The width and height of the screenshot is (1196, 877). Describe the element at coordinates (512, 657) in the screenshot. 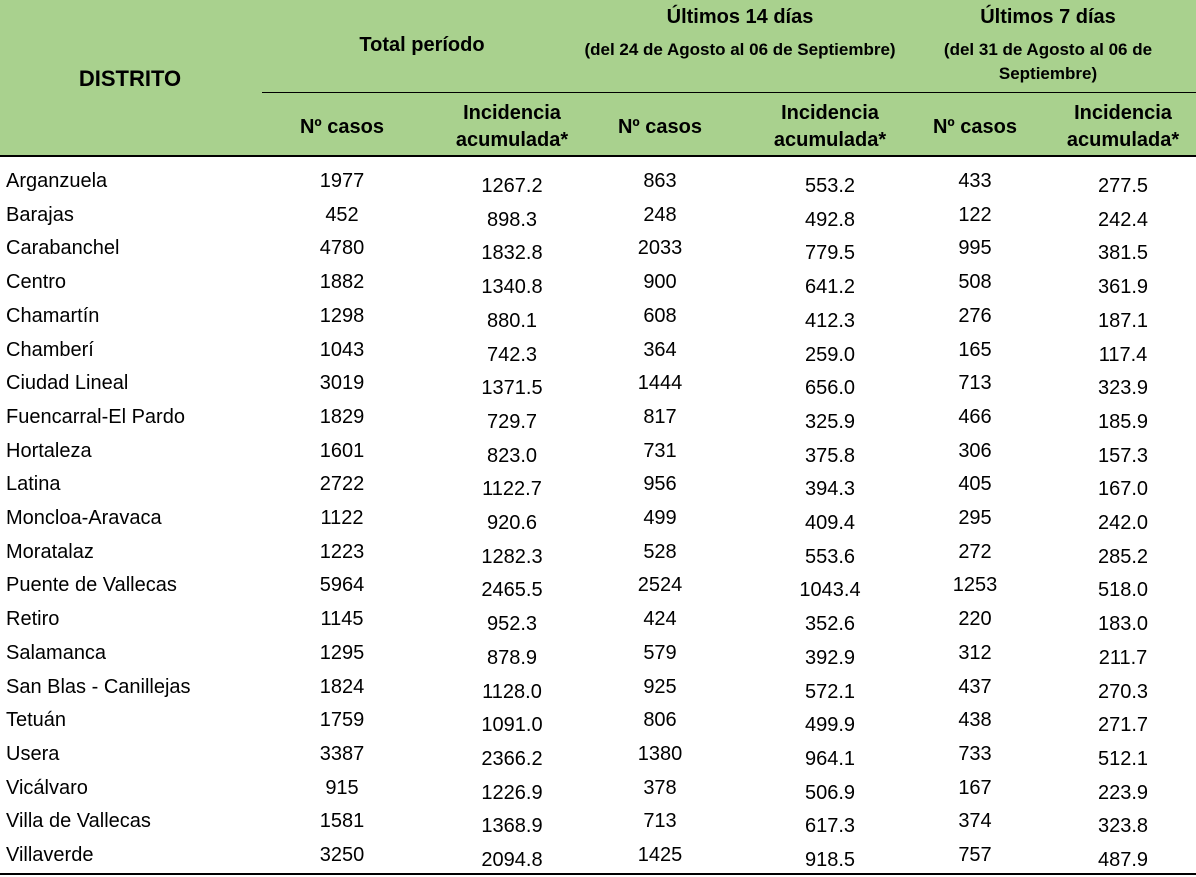

I see `incidencia-total-cell: 878.9` at that location.